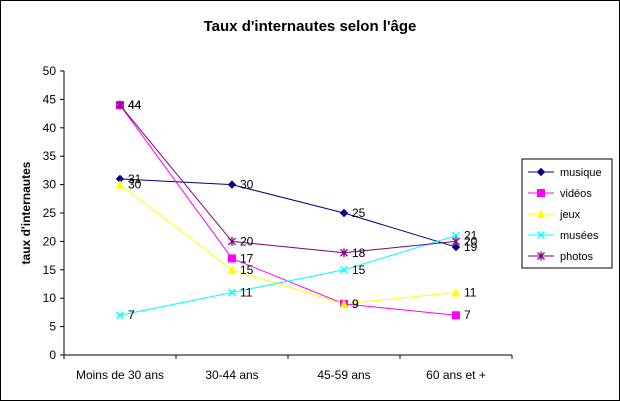  I want to click on y-axis-label: taux d'internautes, so click(26, 212).